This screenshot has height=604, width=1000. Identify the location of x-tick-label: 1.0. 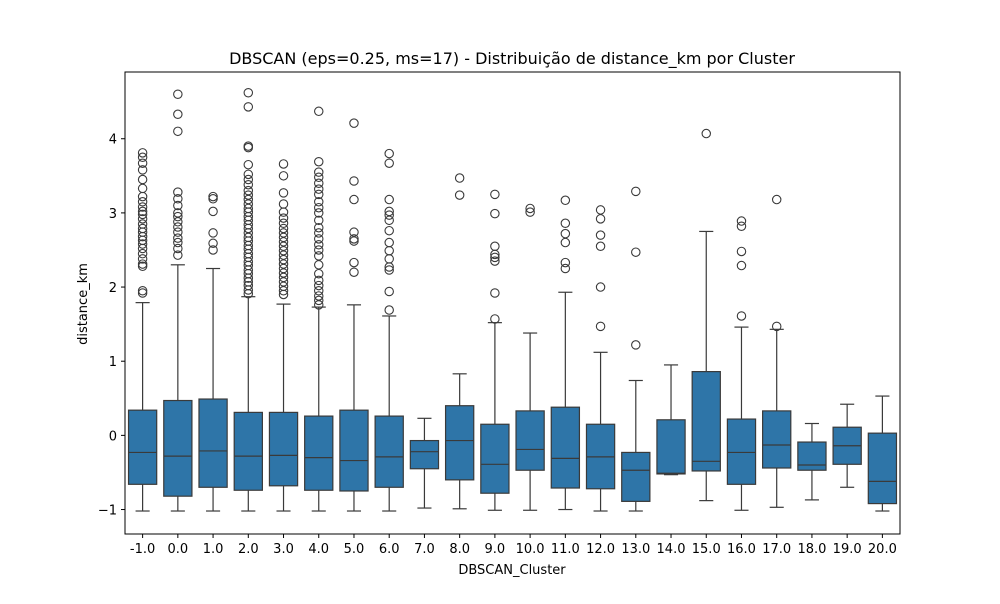
(213, 549).